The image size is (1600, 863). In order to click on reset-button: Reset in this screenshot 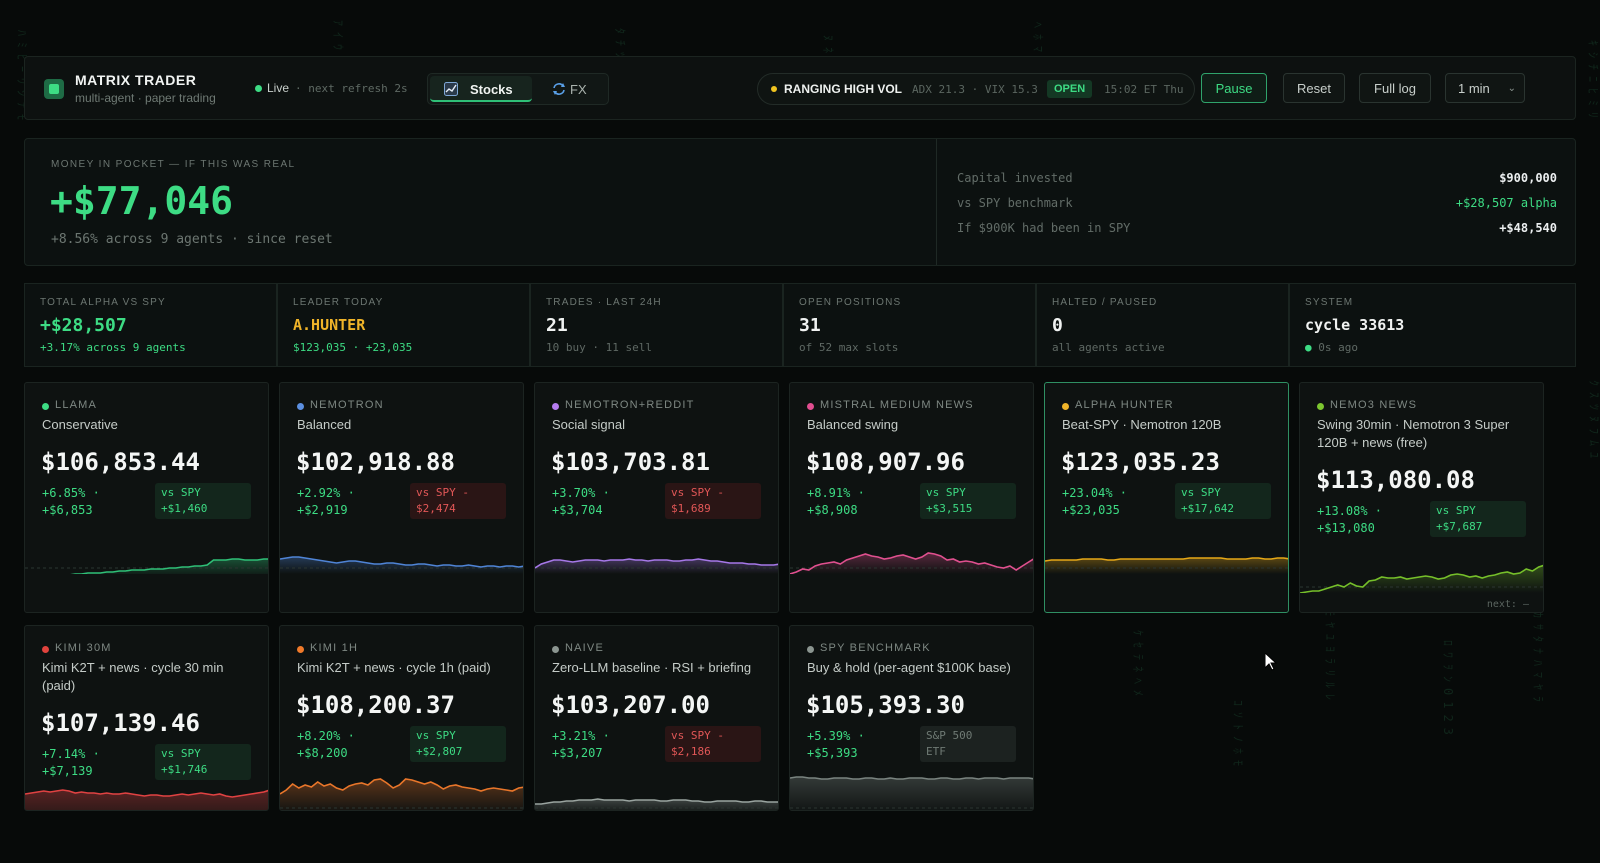, I will do `click(1314, 88)`.